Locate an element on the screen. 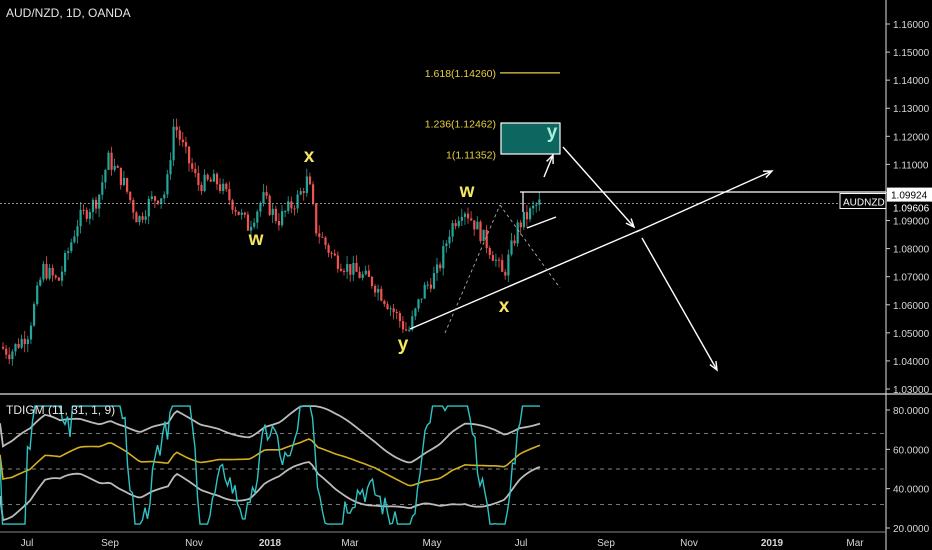 This screenshot has width=932, height=550. time-label: Sep is located at coordinates (110, 543).